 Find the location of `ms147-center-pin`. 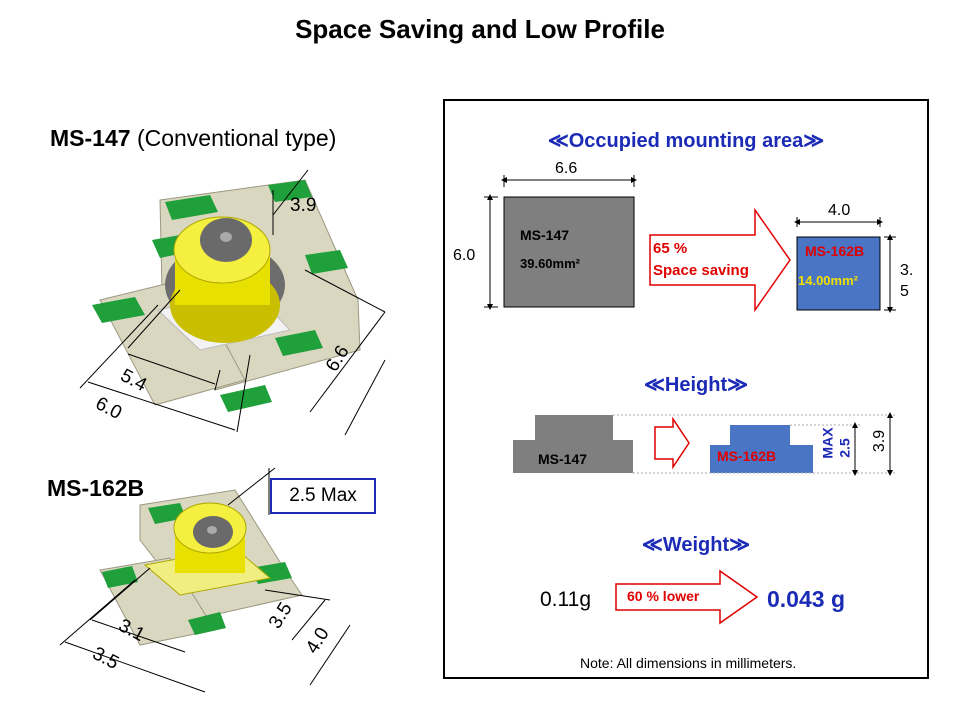

ms147-center-pin is located at coordinates (226, 237).